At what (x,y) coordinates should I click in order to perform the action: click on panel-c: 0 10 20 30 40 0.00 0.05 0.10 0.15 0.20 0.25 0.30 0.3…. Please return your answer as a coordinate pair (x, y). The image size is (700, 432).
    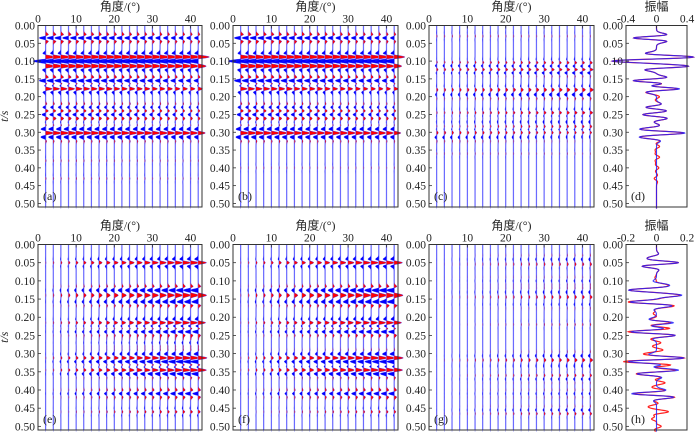
    Looking at the image, I should click on (500, 105).